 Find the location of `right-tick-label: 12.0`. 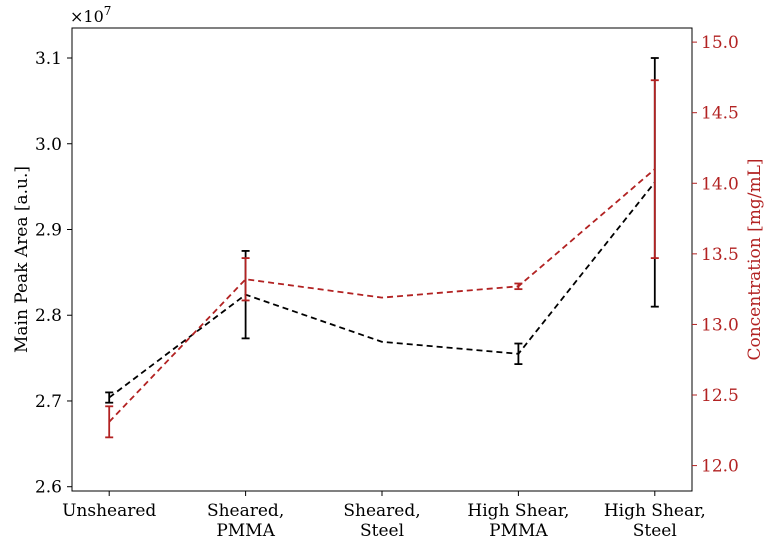

right-tick-label: 12.0 is located at coordinates (720, 467).